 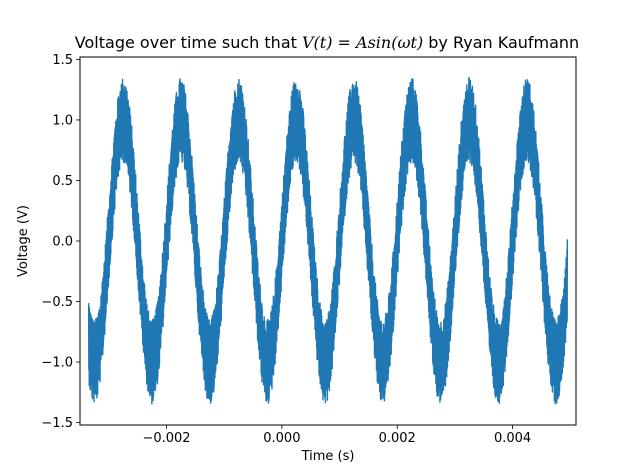 What do you see at coordinates (62, 120) in the screenshot?
I see `y-tick-label: 1.0` at bounding box center [62, 120].